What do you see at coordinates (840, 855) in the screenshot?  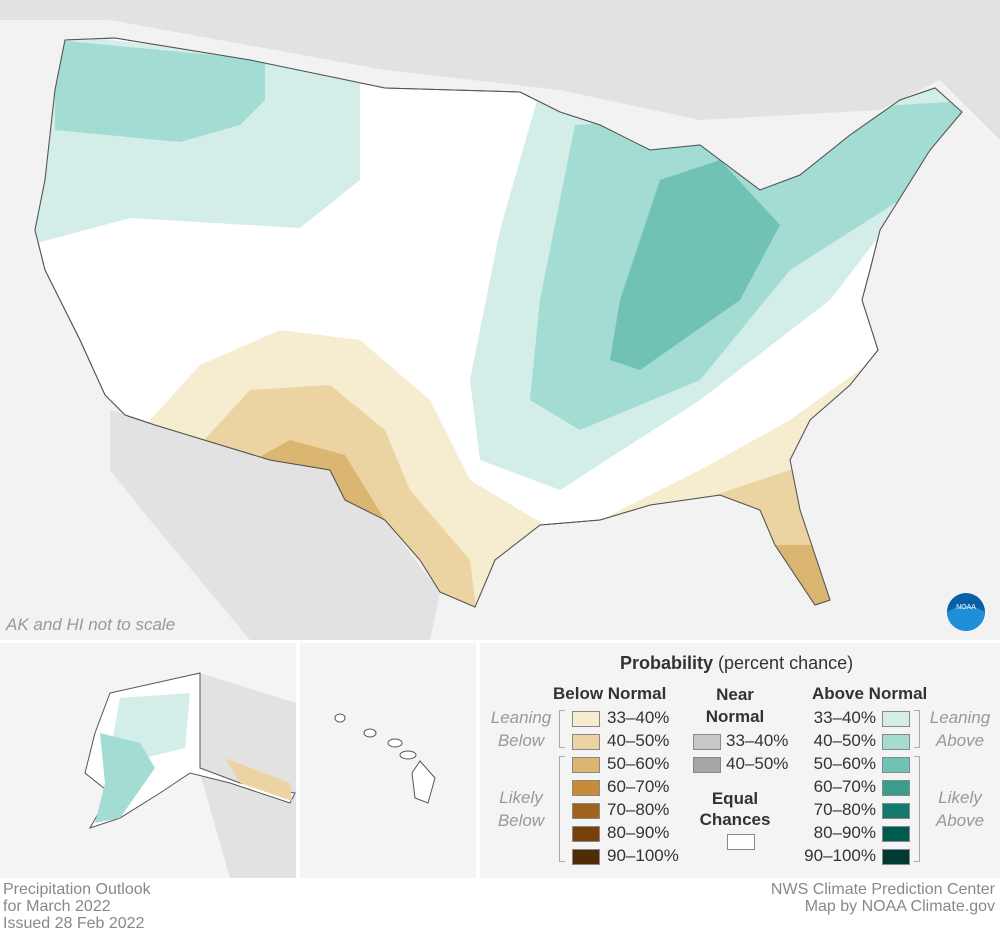 I see `above-normal-label: 90–100%` at bounding box center [840, 855].